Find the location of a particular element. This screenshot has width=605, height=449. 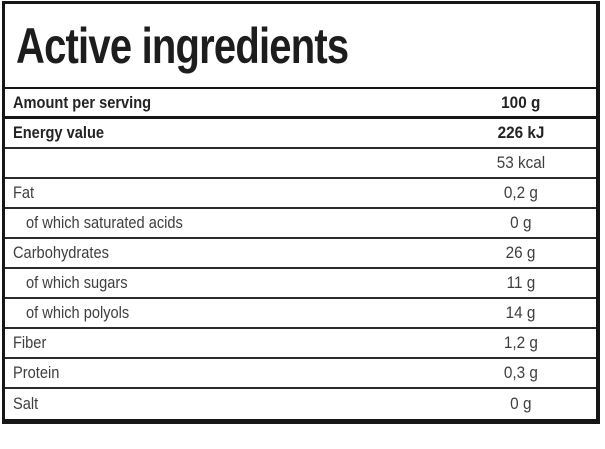

row-value: 0,2 g is located at coordinates (521, 192).